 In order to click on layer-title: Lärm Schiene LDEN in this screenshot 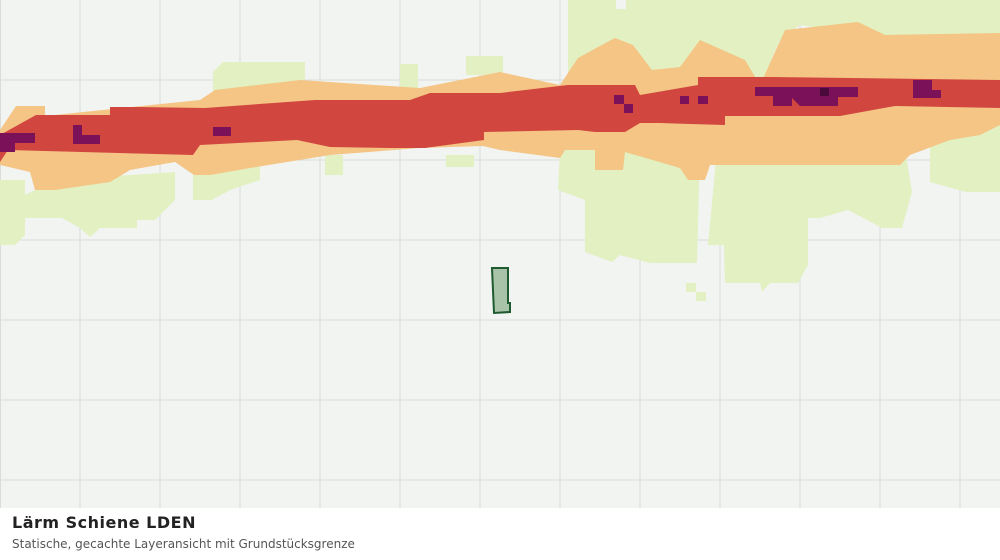, I will do `click(104, 522)`.